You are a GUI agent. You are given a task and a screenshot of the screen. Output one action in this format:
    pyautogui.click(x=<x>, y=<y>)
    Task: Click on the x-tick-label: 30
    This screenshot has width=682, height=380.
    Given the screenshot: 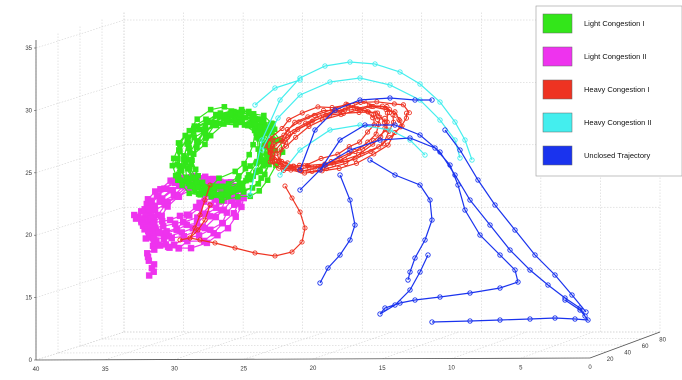 What is the action you would take?
    pyautogui.click(x=174, y=370)
    